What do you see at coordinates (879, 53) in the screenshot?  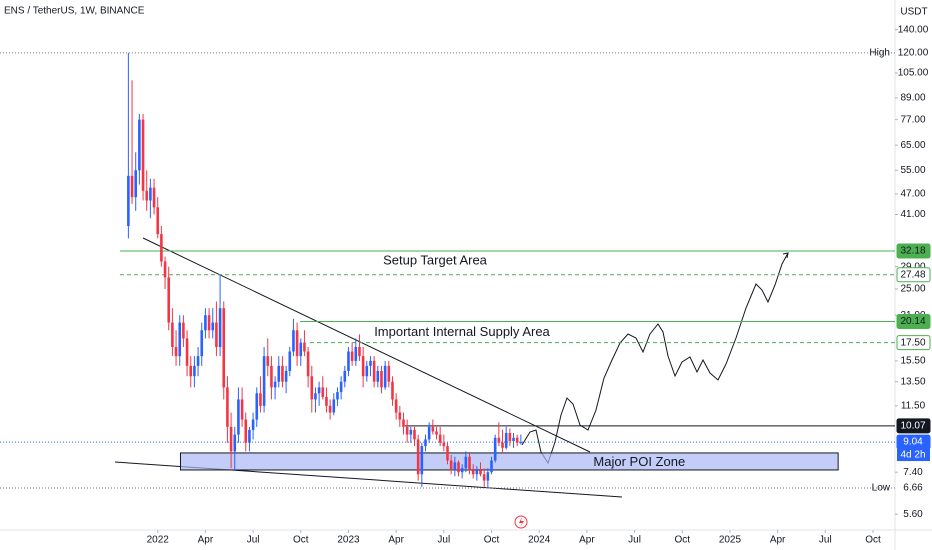 I see `high-label: High` at bounding box center [879, 53].